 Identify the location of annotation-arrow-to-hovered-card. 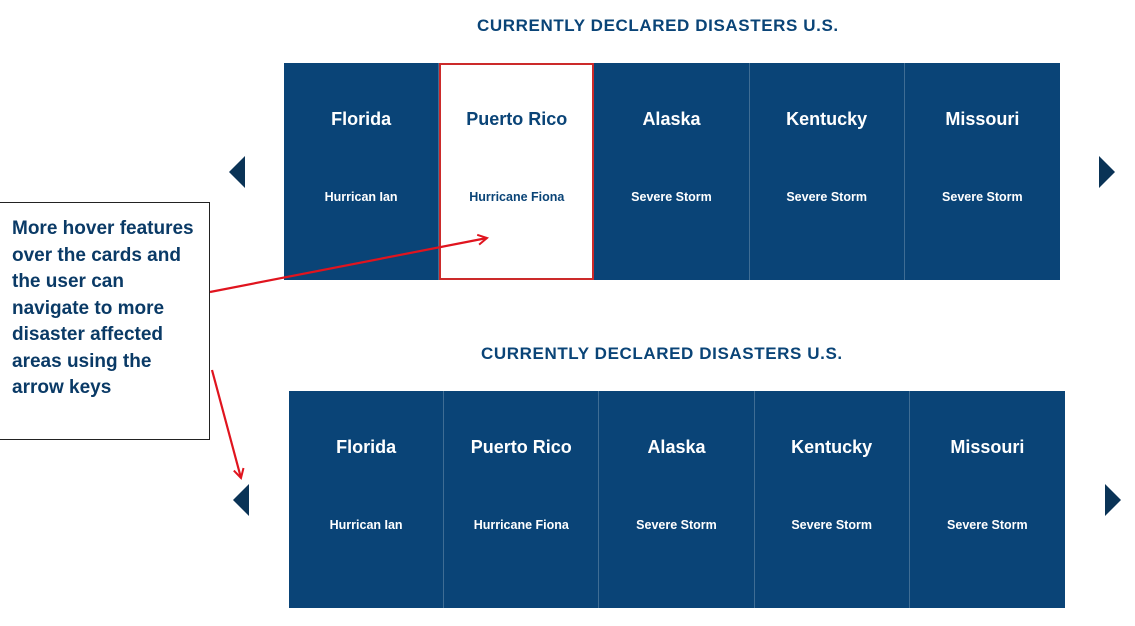
(348, 266).